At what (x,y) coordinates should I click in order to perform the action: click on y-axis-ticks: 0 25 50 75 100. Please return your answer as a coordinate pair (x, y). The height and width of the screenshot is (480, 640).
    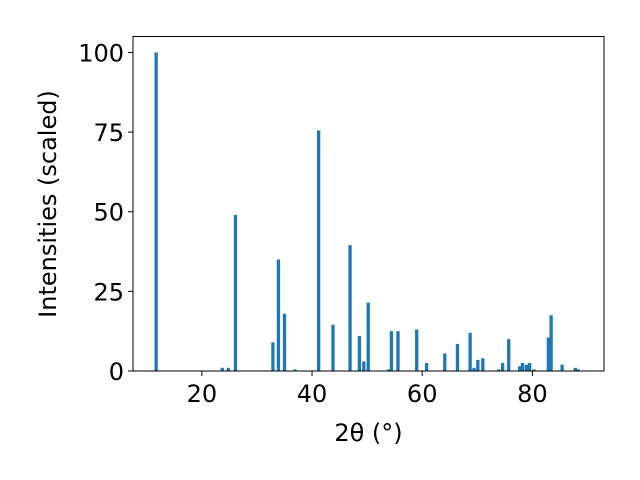
    Looking at the image, I should click on (105, 212).